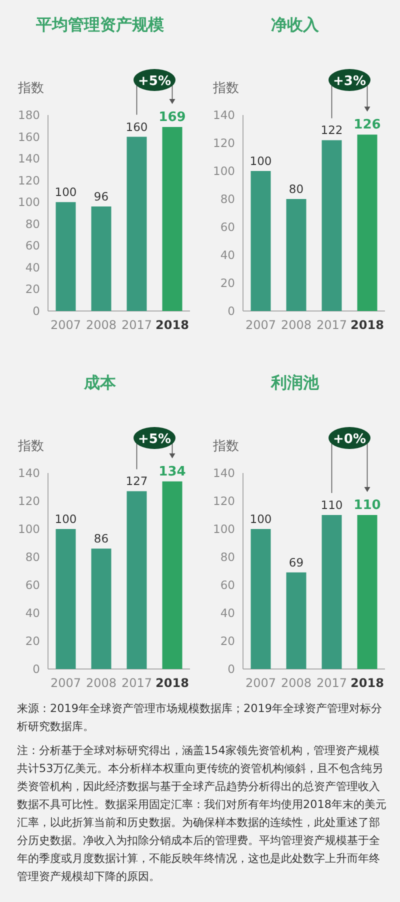  What do you see at coordinates (100, 382) in the screenshot?
I see `chart-title: 成本` at bounding box center [100, 382].